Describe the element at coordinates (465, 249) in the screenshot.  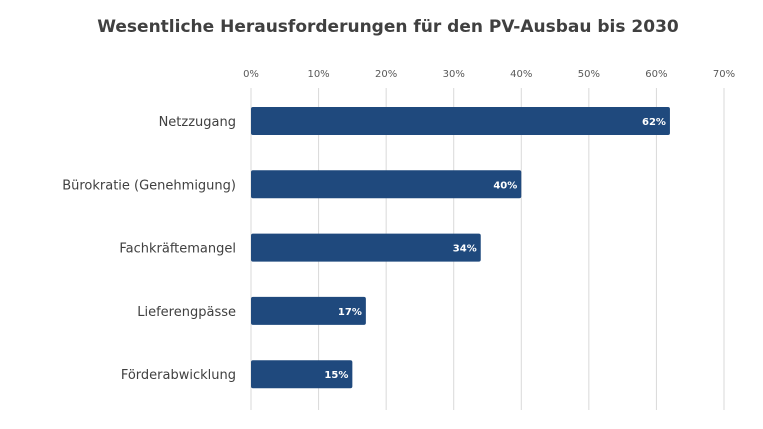
I see `data-label: 34%` at that location.